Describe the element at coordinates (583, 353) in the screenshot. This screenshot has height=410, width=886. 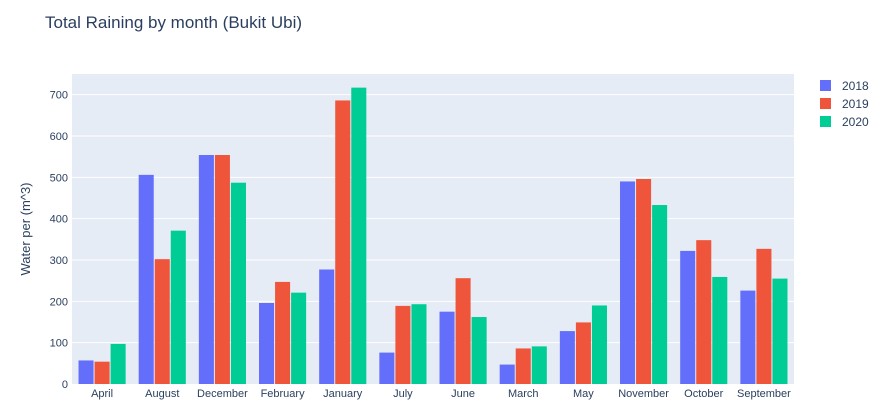
I see `bar-2019-may` at that location.